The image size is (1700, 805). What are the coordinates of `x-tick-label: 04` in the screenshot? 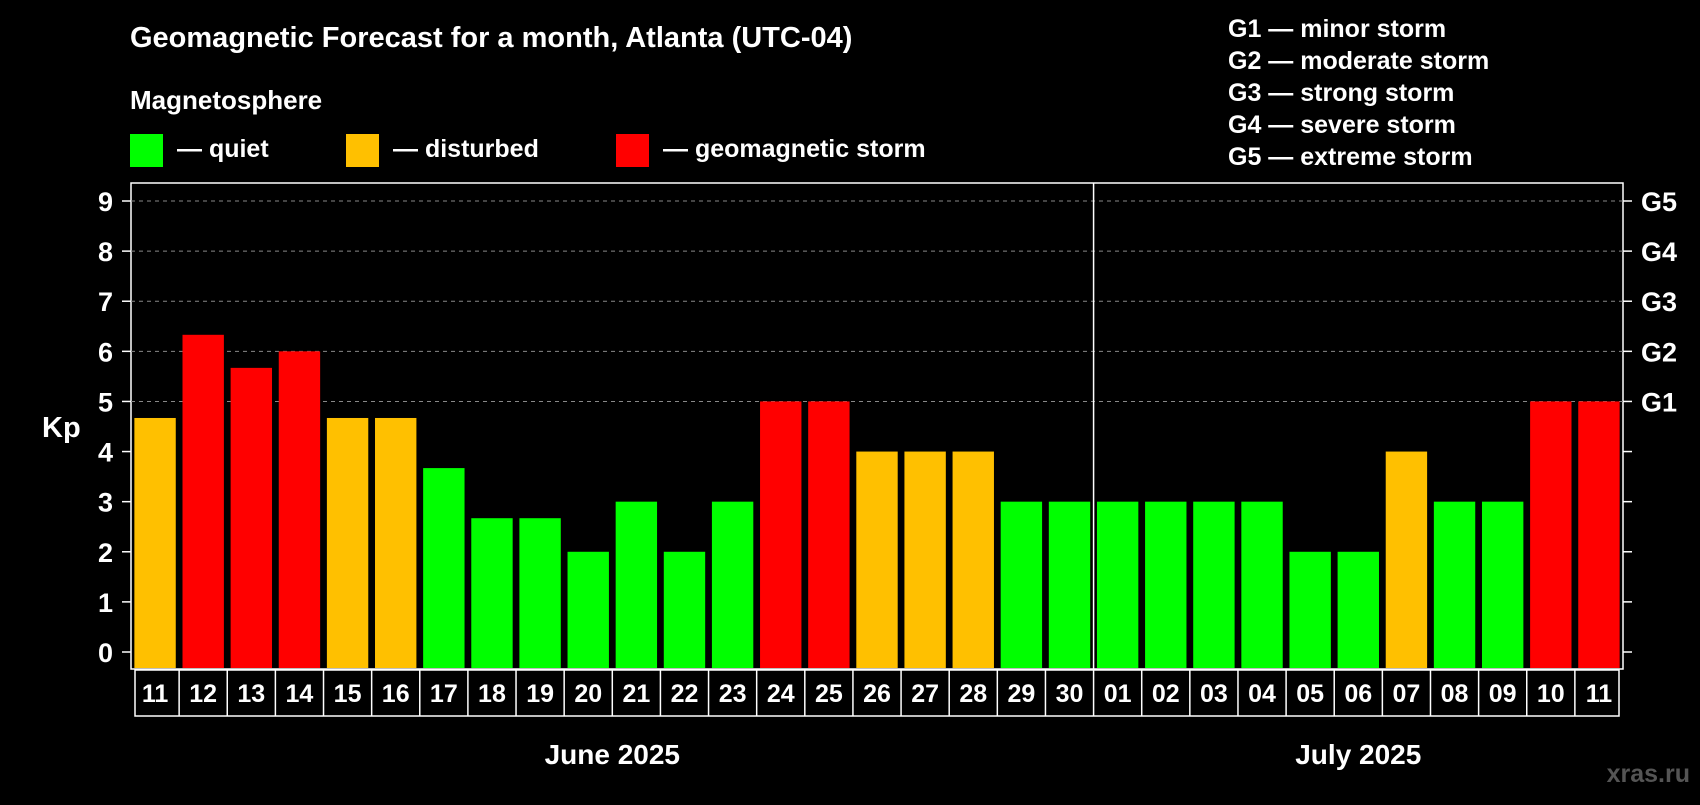 It's located at (1262, 694).